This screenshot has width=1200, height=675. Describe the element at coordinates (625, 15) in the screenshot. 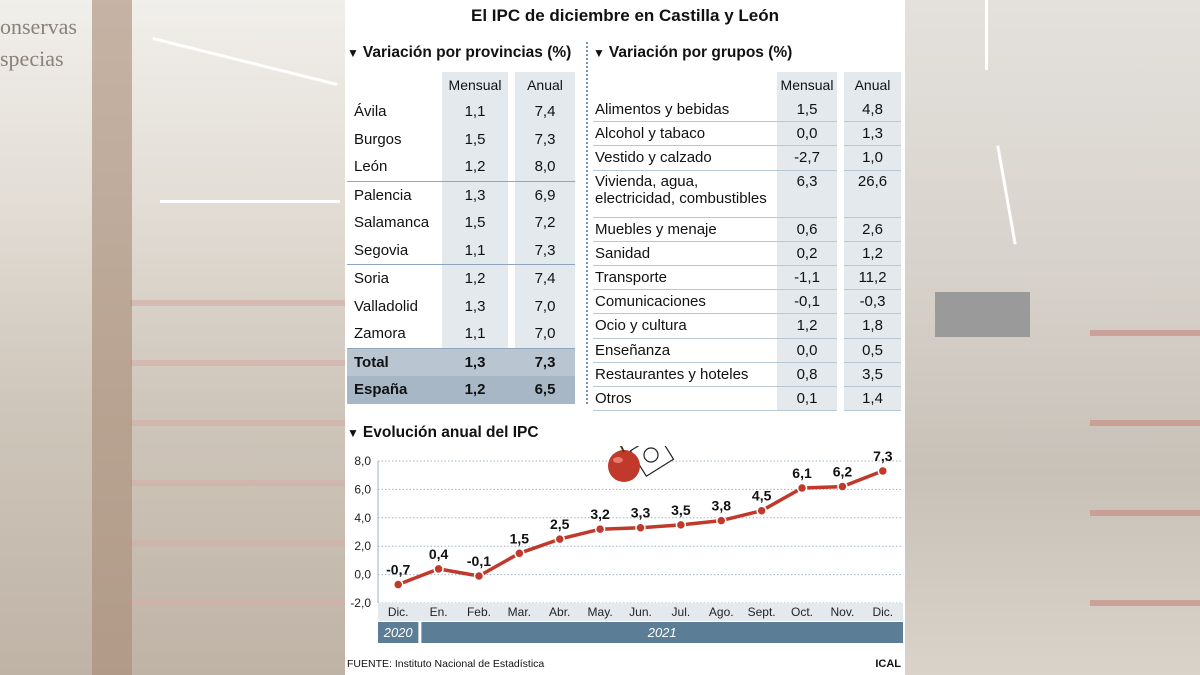

I see `main-title: El IPC de diciembre en Castilla y León` at that location.